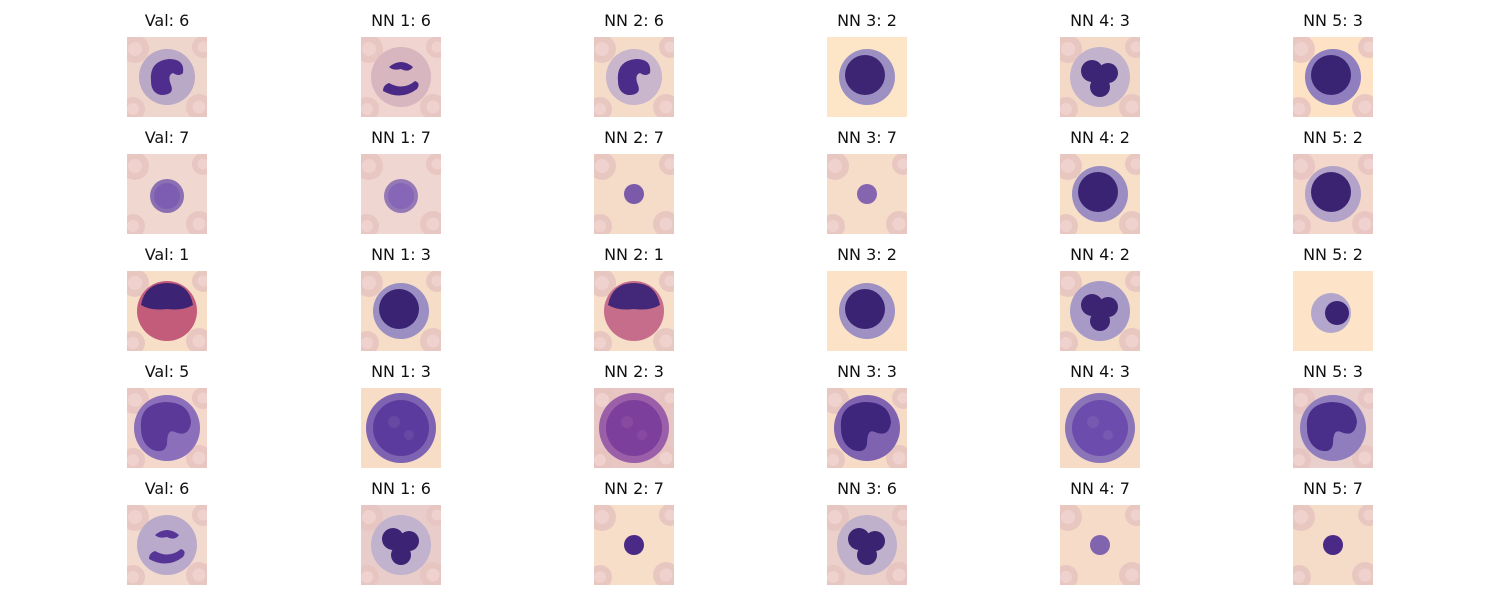  What do you see at coordinates (634, 254) in the screenshot?
I see `cell-title: NN 2: 1` at bounding box center [634, 254].